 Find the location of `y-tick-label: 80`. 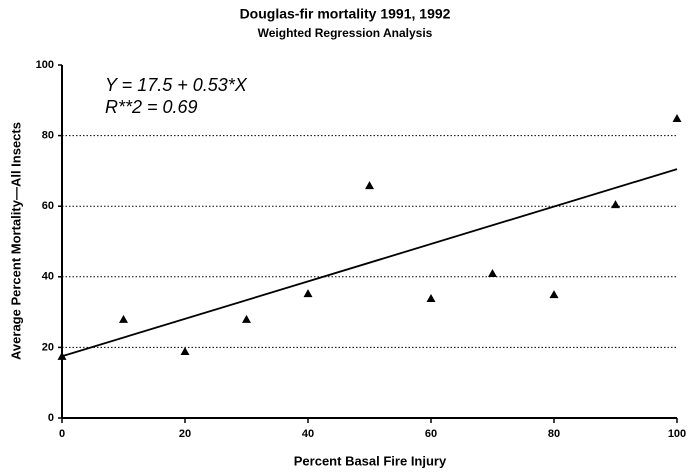

y-tick-label: 80 is located at coordinates (48, 136).